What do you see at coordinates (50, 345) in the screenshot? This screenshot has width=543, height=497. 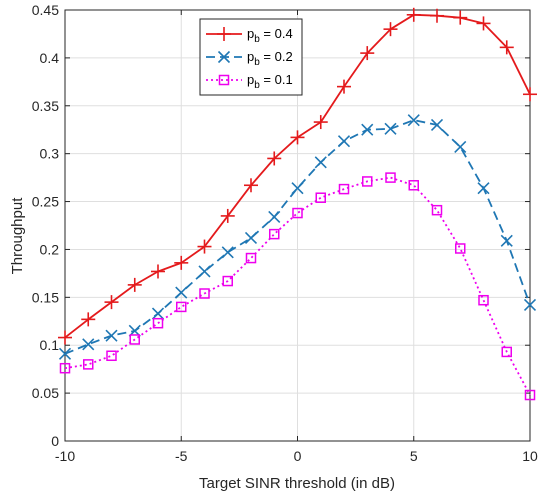 I see `y-tick-label: 0.1` at bounding box center [50, 345].